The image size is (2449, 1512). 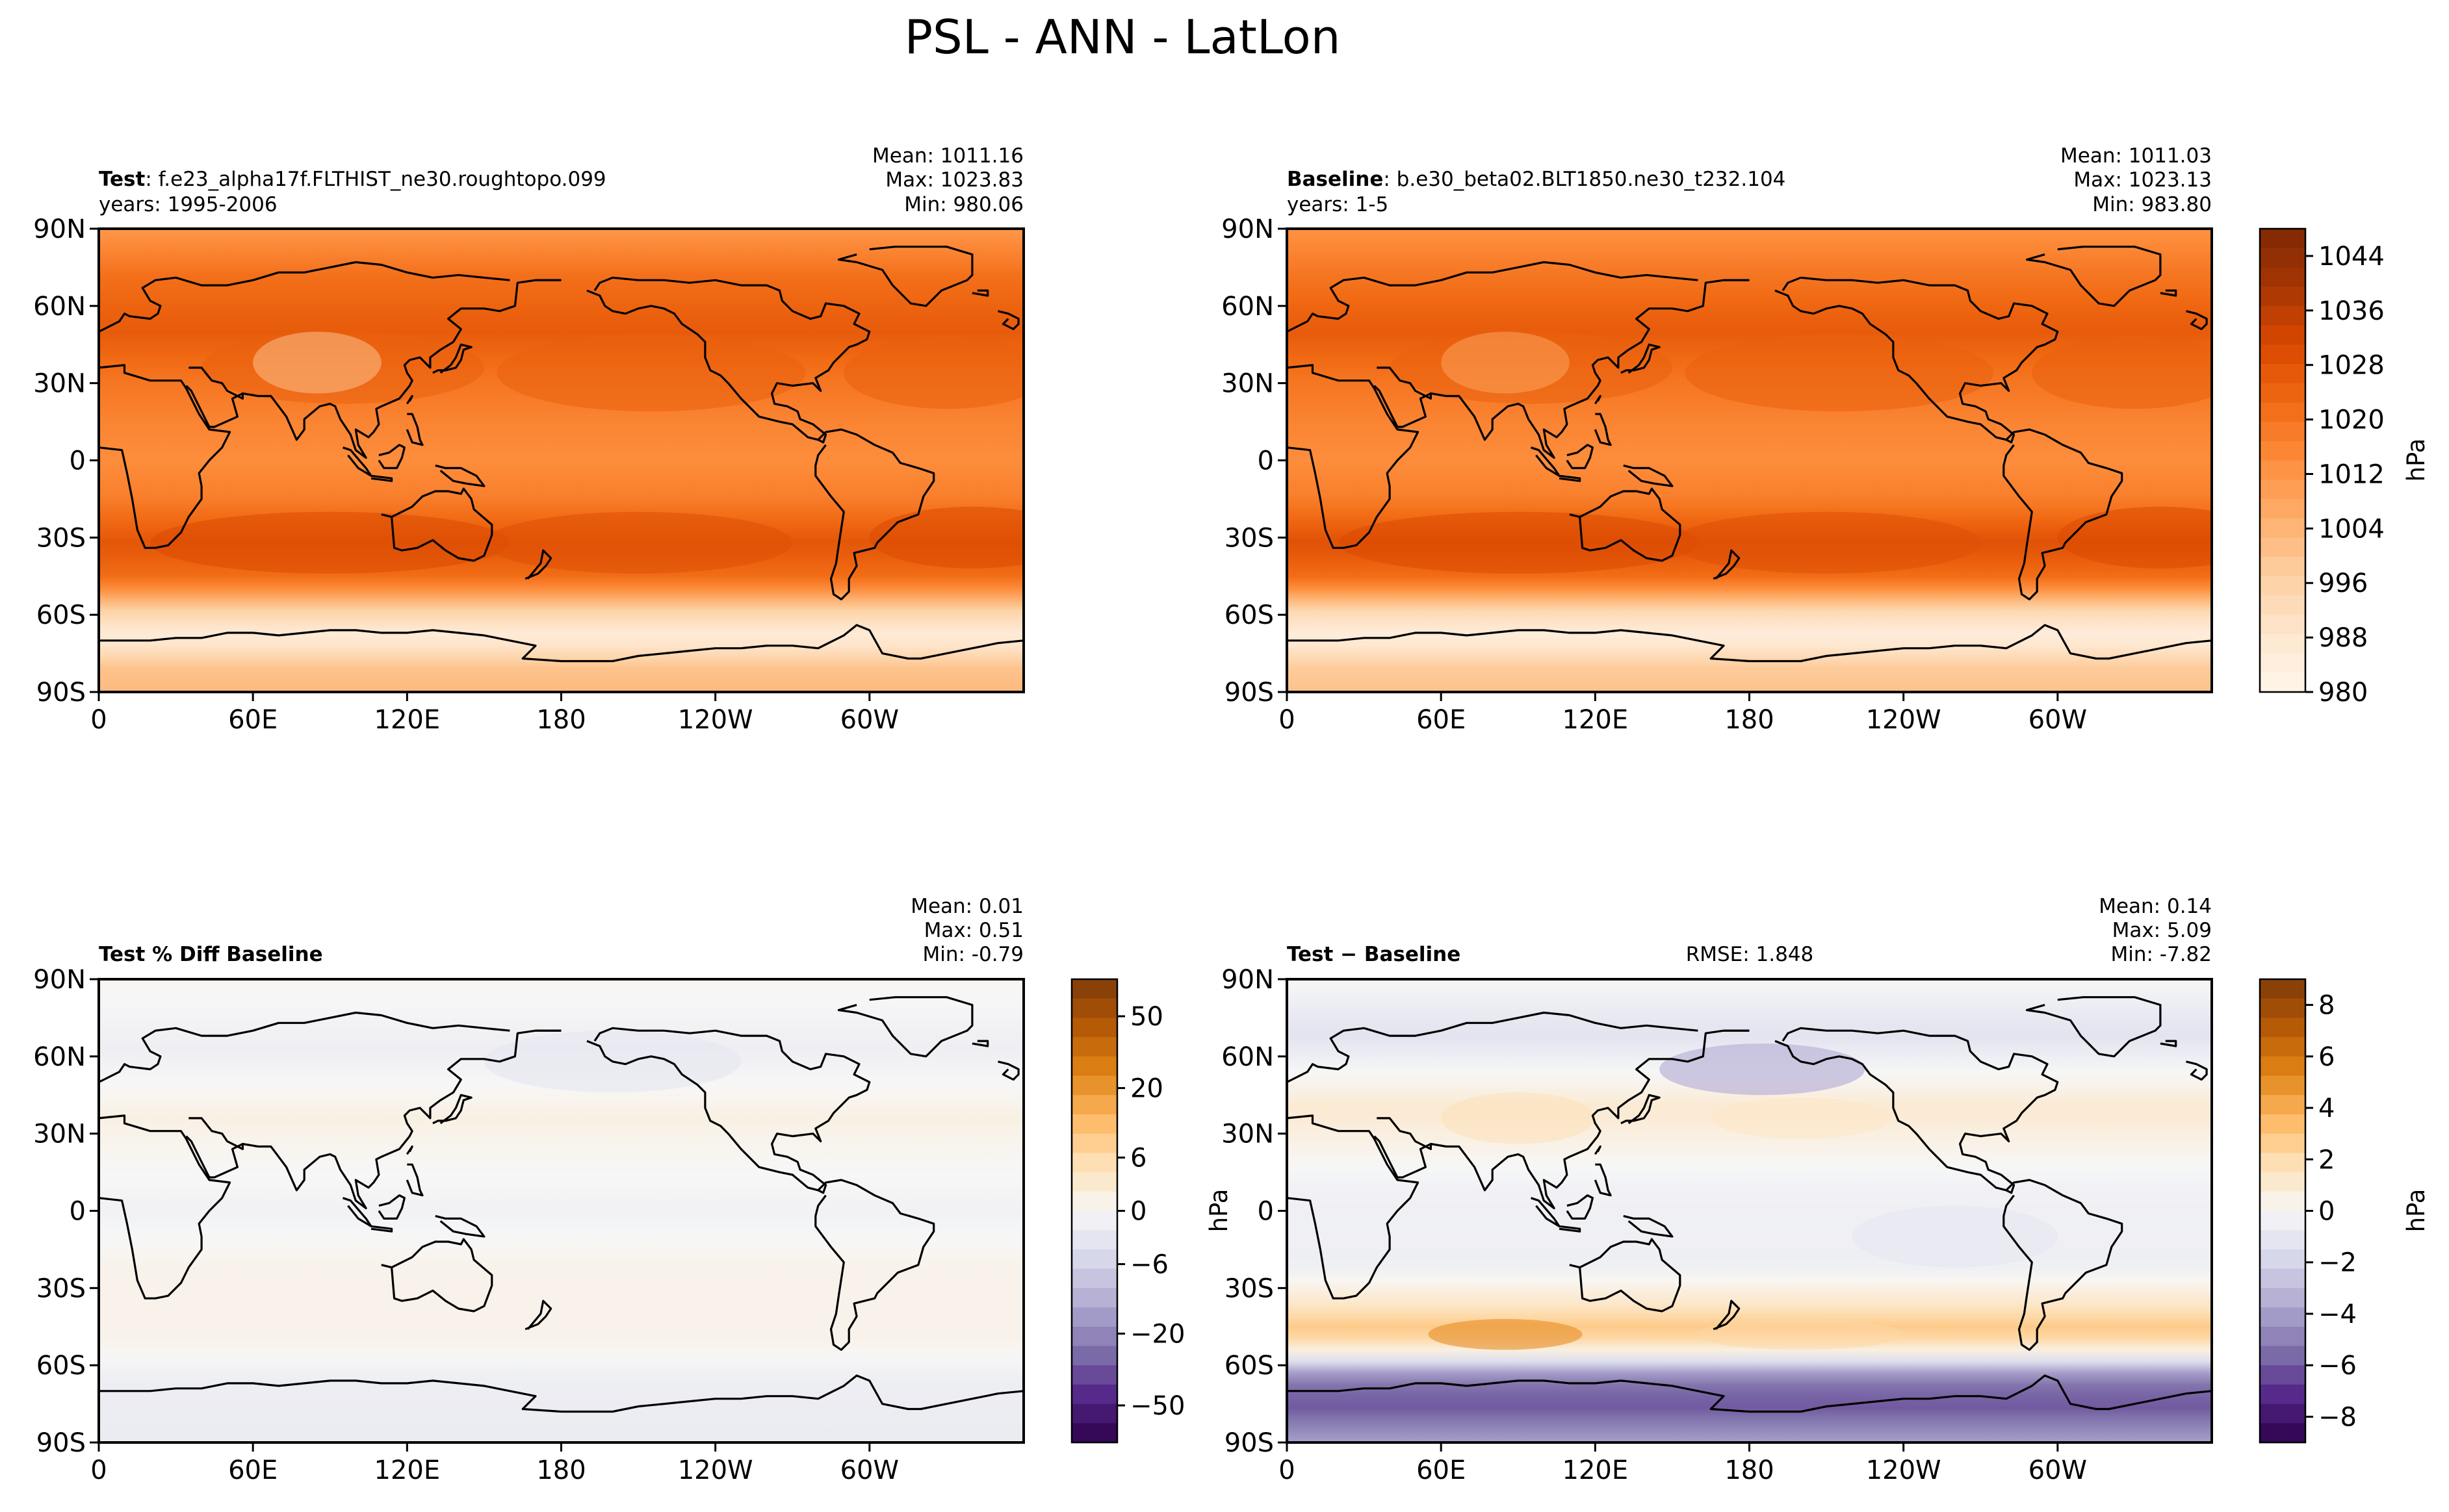 I want to click on colorbar-tick-label: 980, so click(x=2343, y=693).